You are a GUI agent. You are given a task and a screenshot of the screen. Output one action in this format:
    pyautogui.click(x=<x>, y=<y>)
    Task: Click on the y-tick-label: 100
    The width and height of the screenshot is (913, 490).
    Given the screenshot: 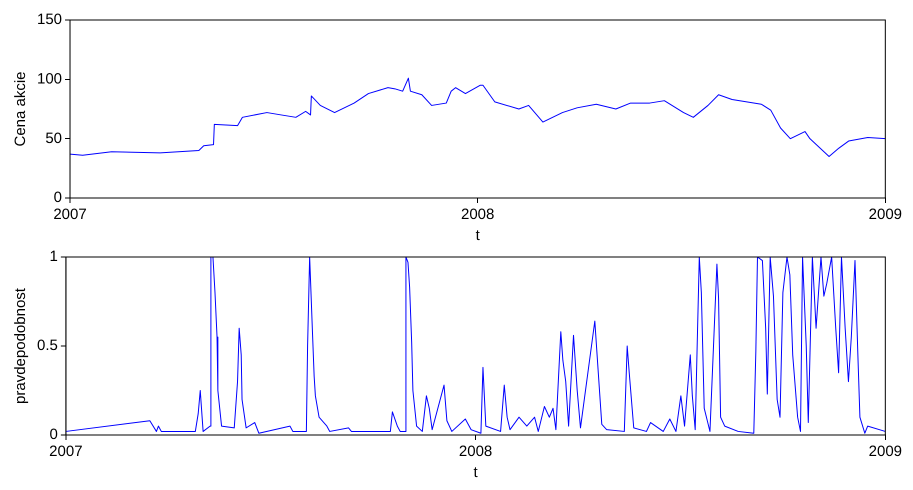 What is the action you would take?
    pyautogui.click(x=49, y=79)
    